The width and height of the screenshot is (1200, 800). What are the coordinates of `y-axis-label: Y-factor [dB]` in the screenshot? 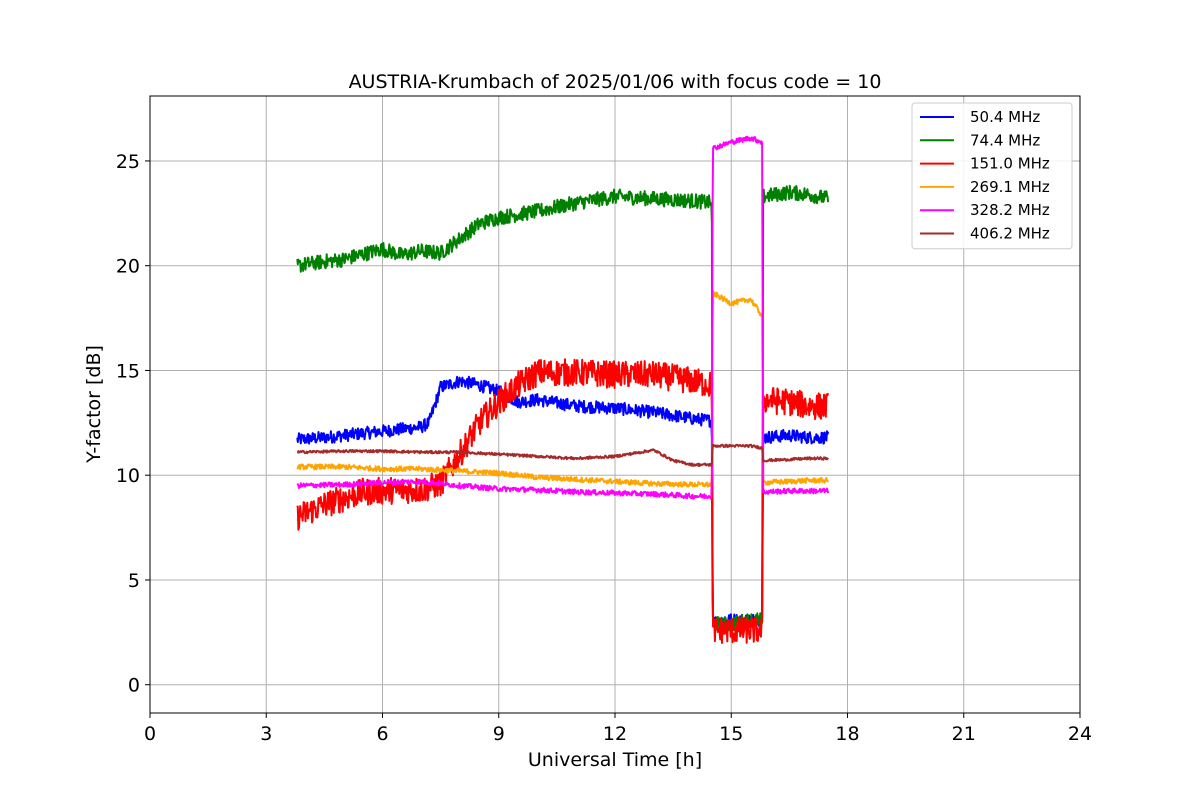 It's located at (94, 404).